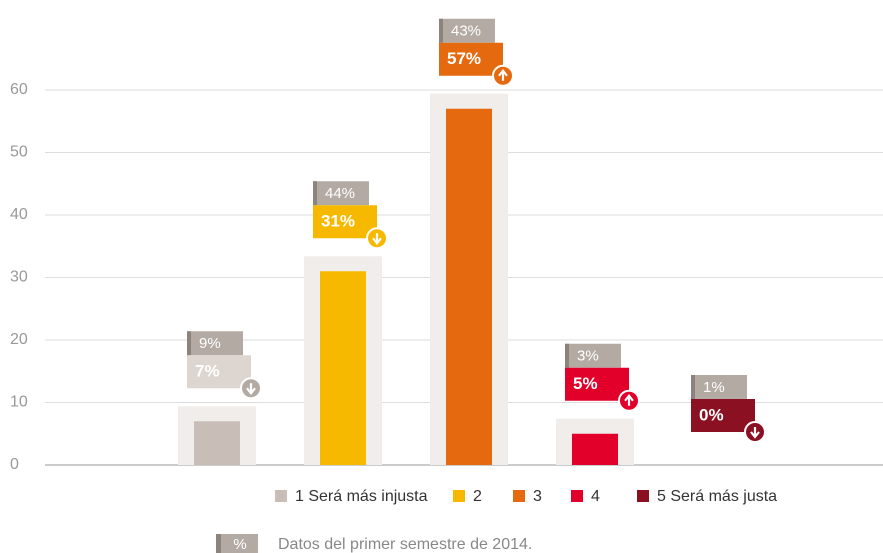 The height and width of the screenshot is (553, 883). What do you see at coordinates (207, 371) in the screenshot?
I see `value-label: 7%` at bounding box center [207, 371].